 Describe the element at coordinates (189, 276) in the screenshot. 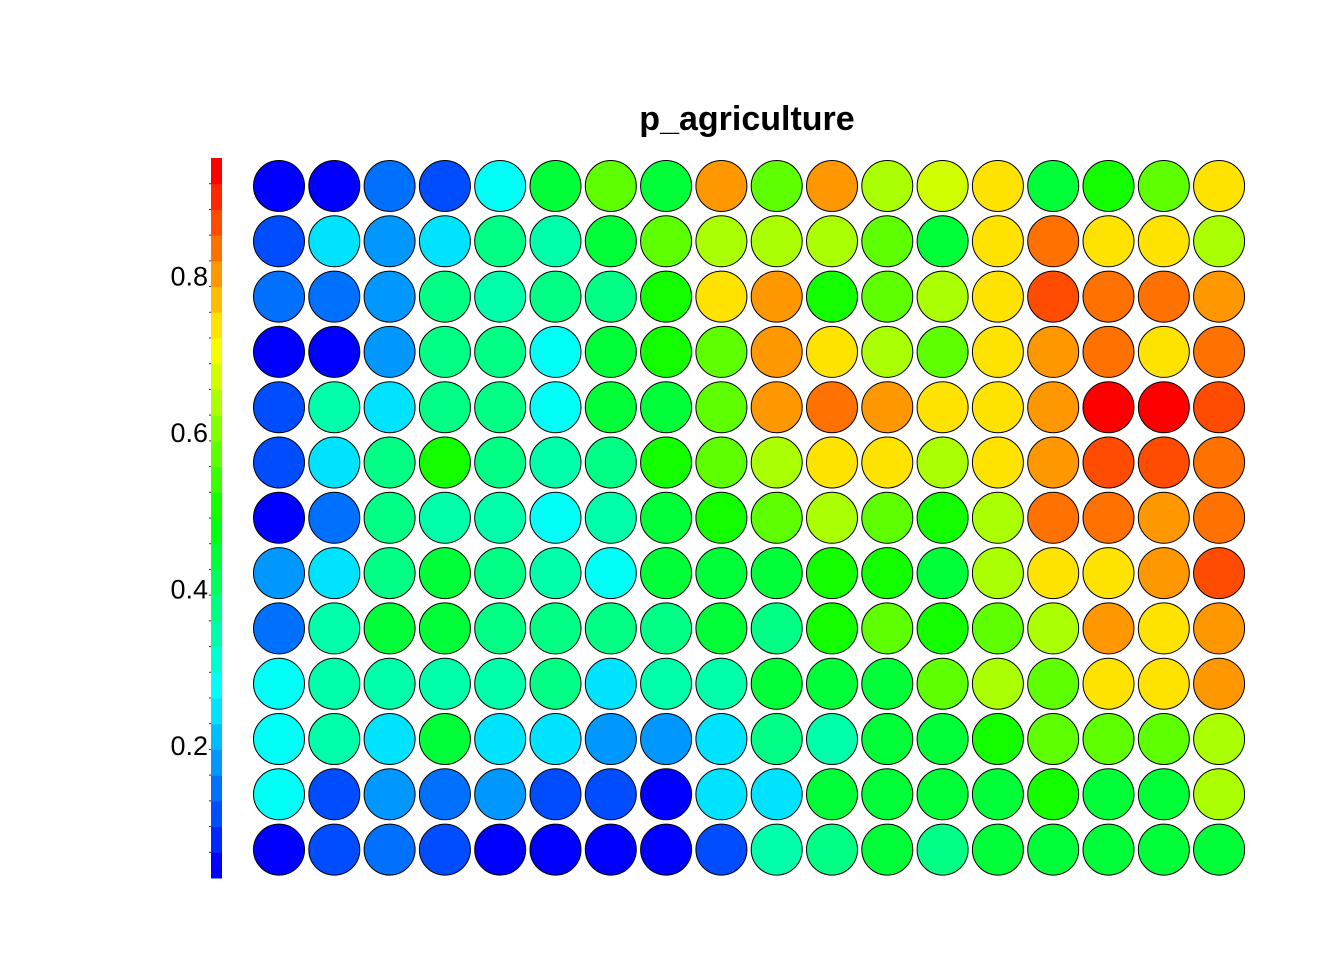

I see `colorbar-tick-label: 0.8` at that location.